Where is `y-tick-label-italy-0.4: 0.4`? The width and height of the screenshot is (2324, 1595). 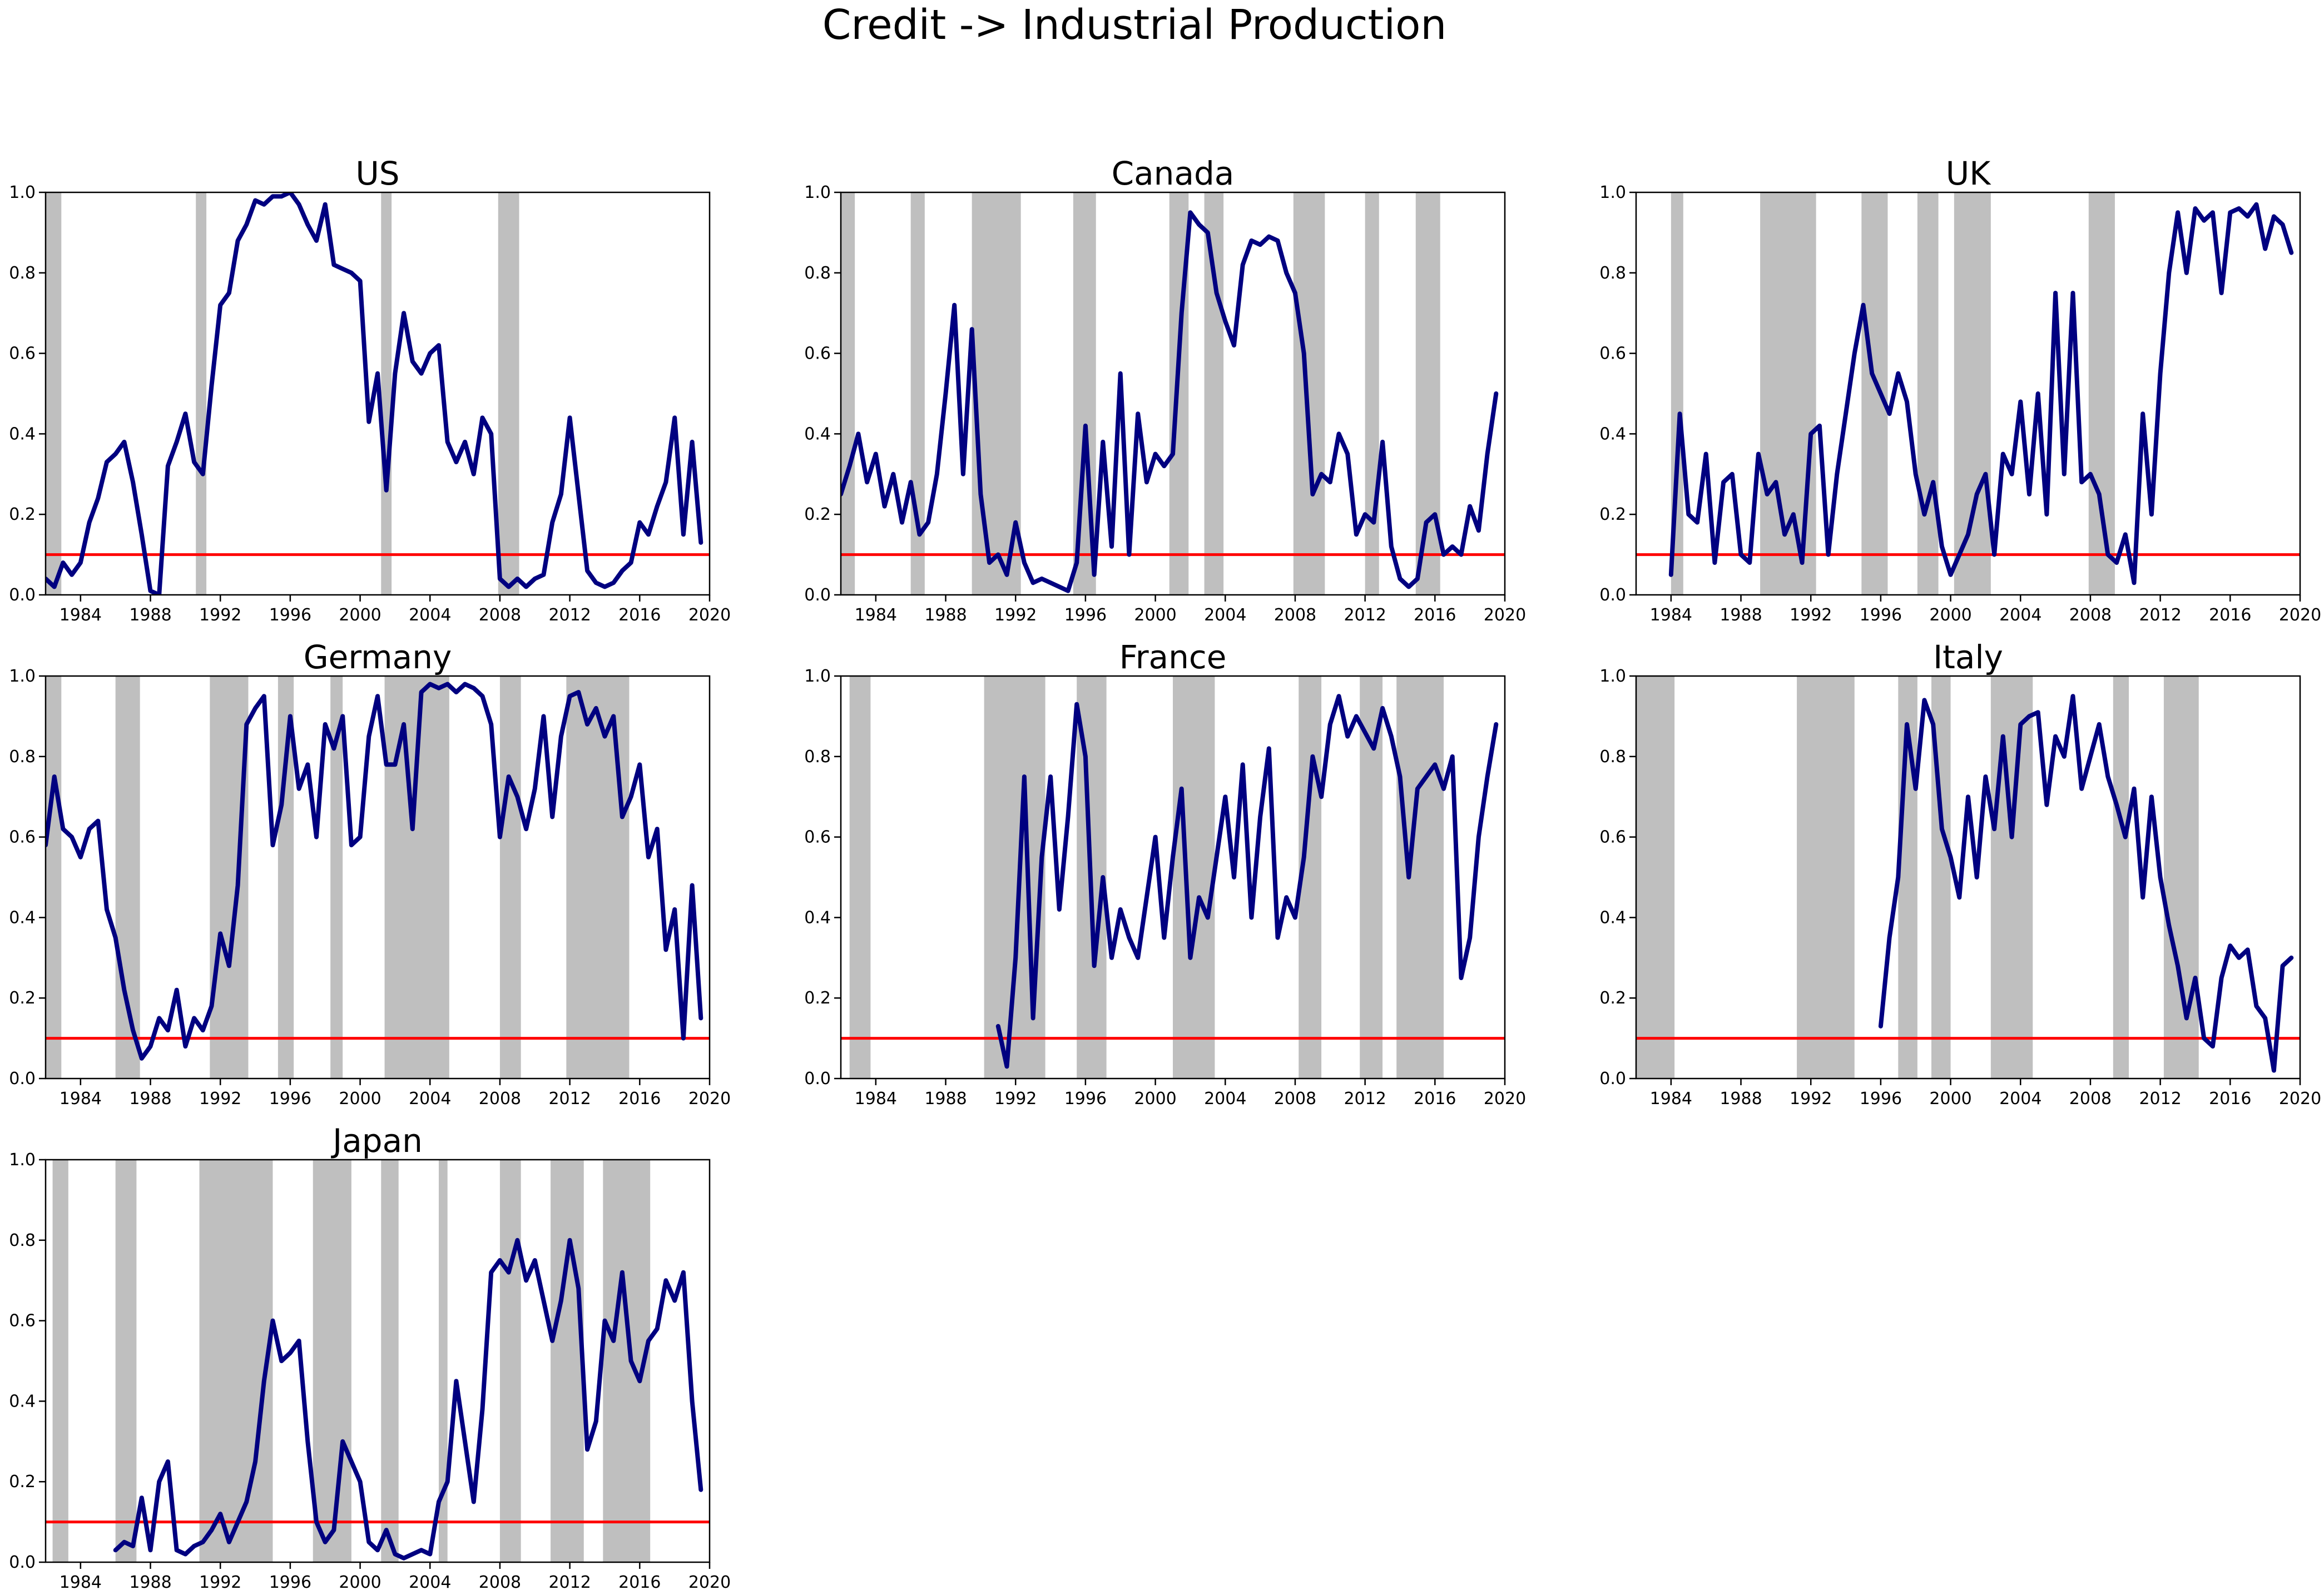 y-tick-label-italy-0.4: 0.4 is located at coordinates (1612, 917).